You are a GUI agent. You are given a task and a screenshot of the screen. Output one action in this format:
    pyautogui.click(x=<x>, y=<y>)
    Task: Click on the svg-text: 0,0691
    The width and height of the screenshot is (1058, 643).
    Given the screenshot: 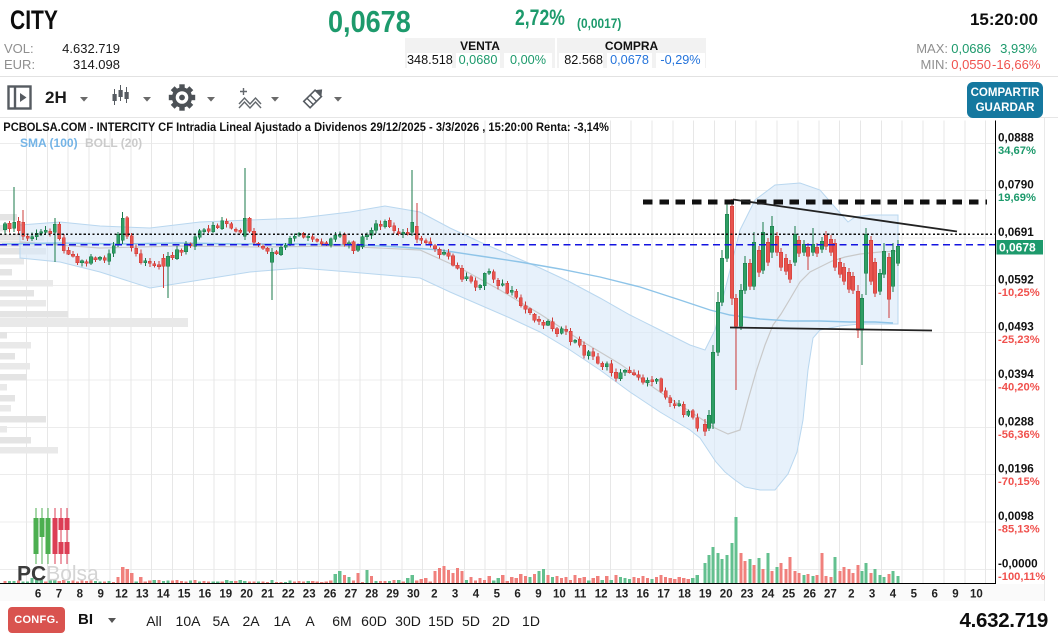 What is the action you would take?
    pyautogui.click(x=1016, y=232)
    